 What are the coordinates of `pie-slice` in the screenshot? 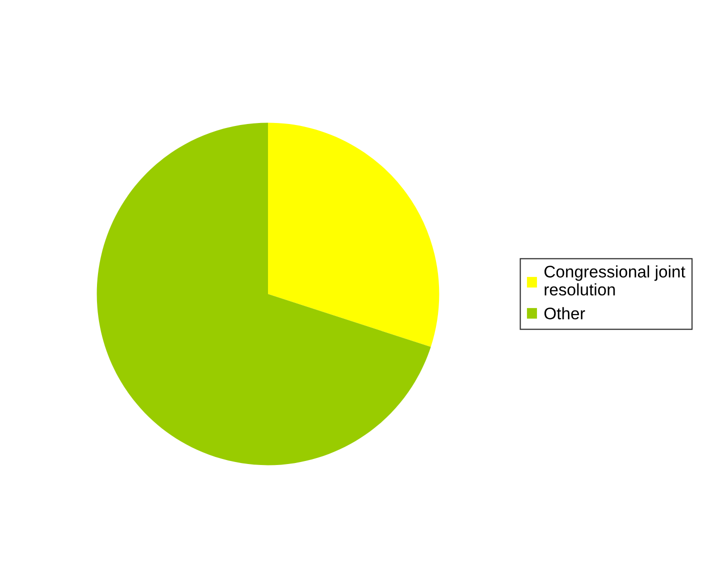 It's located at (354, 234).